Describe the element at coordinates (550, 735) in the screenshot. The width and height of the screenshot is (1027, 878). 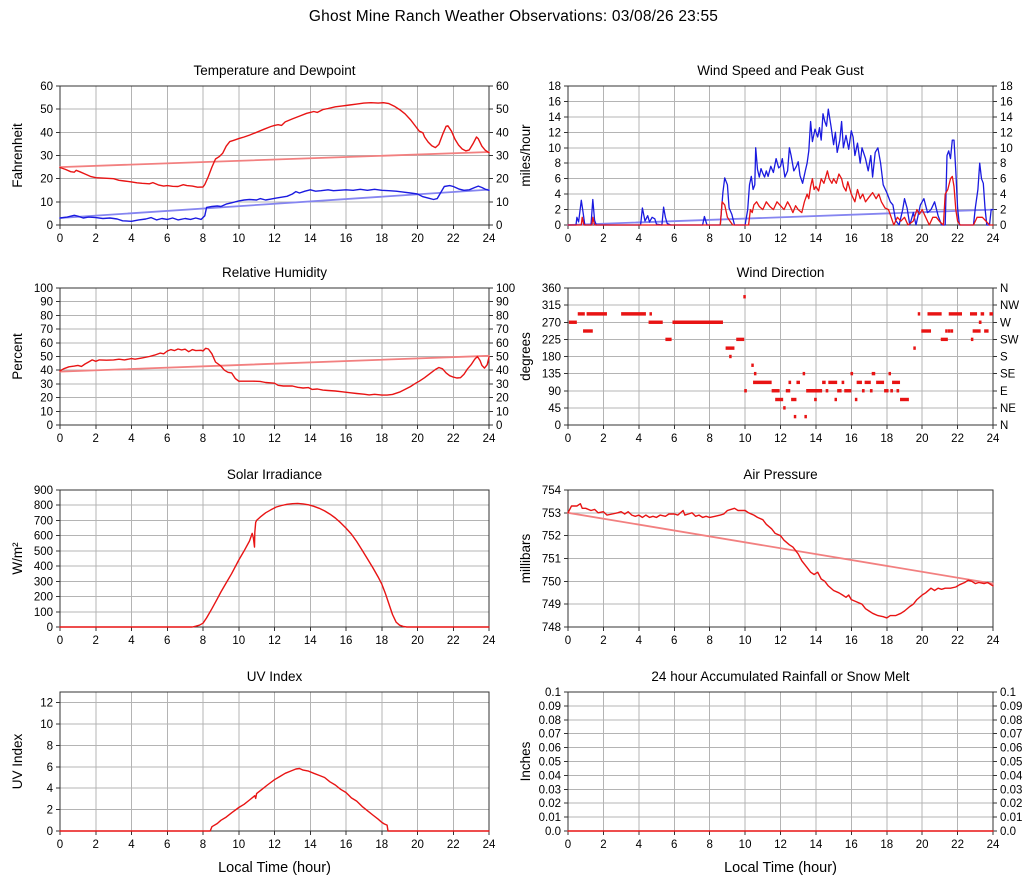
I see `y-tick-label: 0.07` at that location.